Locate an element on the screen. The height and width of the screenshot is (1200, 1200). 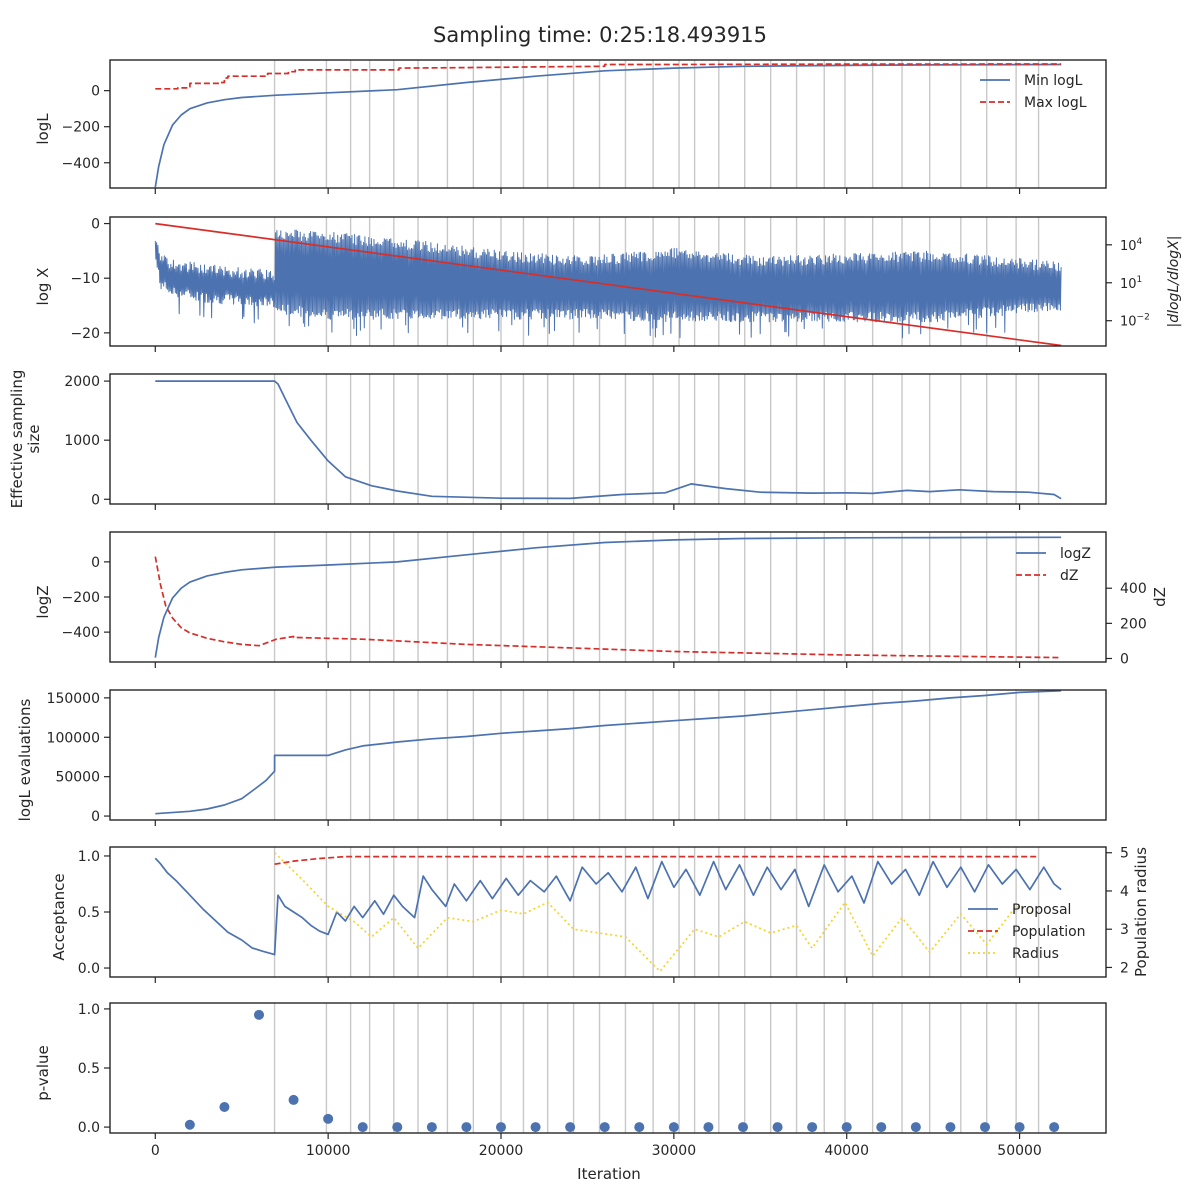
series-dlogl-dlogx is located at coordinates (608, 284).